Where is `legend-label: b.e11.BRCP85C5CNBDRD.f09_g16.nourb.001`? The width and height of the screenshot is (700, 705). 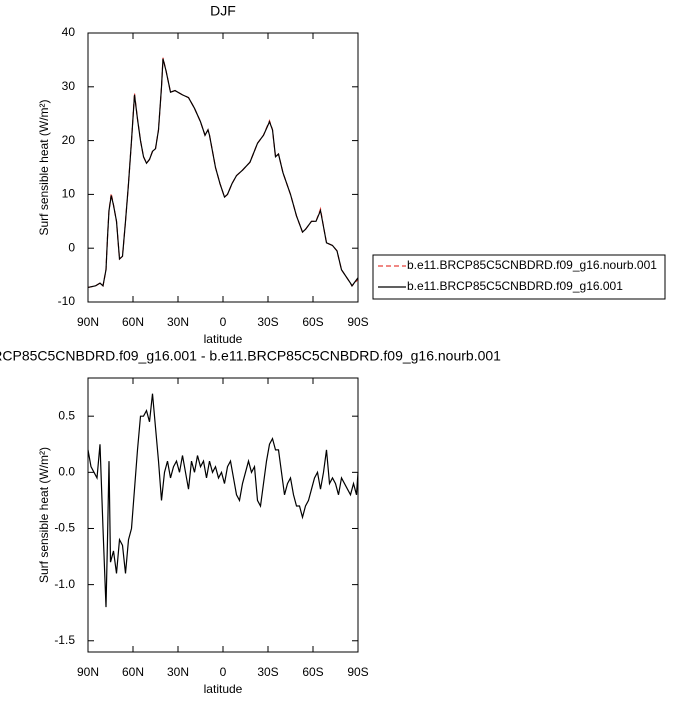
legend-label: b.e11.BRCP85C5CNBDRD.f09_g16.nourb.001 is located at coordinates (532, 265).